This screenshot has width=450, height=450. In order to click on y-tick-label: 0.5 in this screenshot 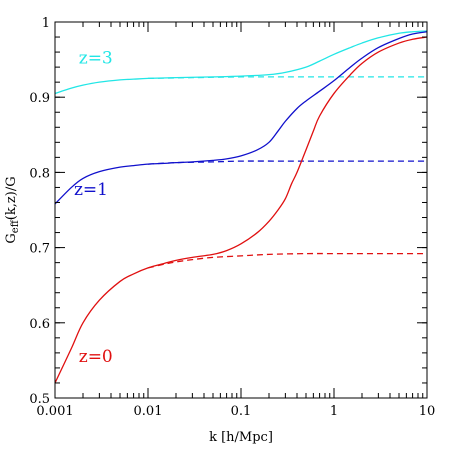, I will do `click(39, 399)`.